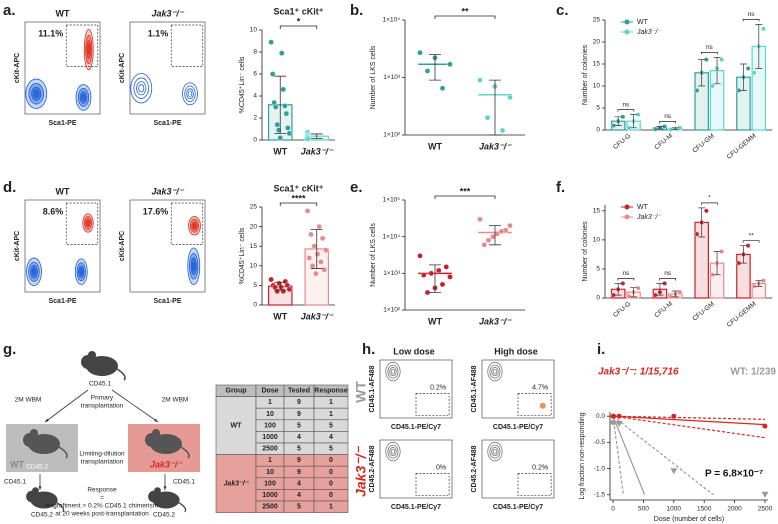 The width and height of the screenshot is (778, 524). Describe the element at coordinates (600, 416) in the screenshot. I see `y-tick-label: 0.0` at that location.